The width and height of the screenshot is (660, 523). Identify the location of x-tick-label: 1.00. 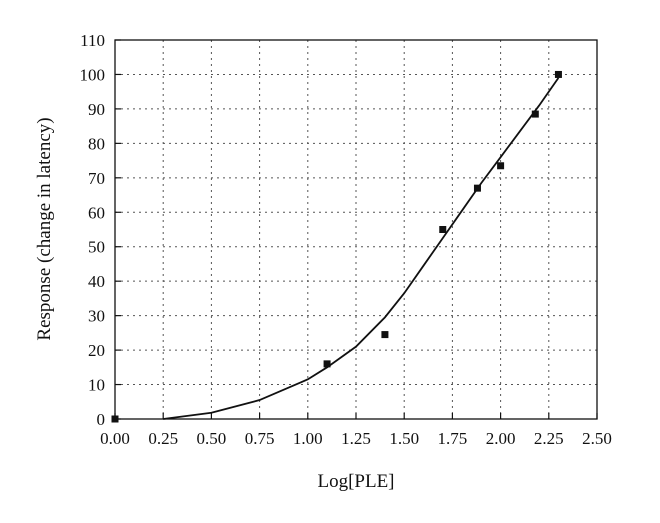
(308, 438).